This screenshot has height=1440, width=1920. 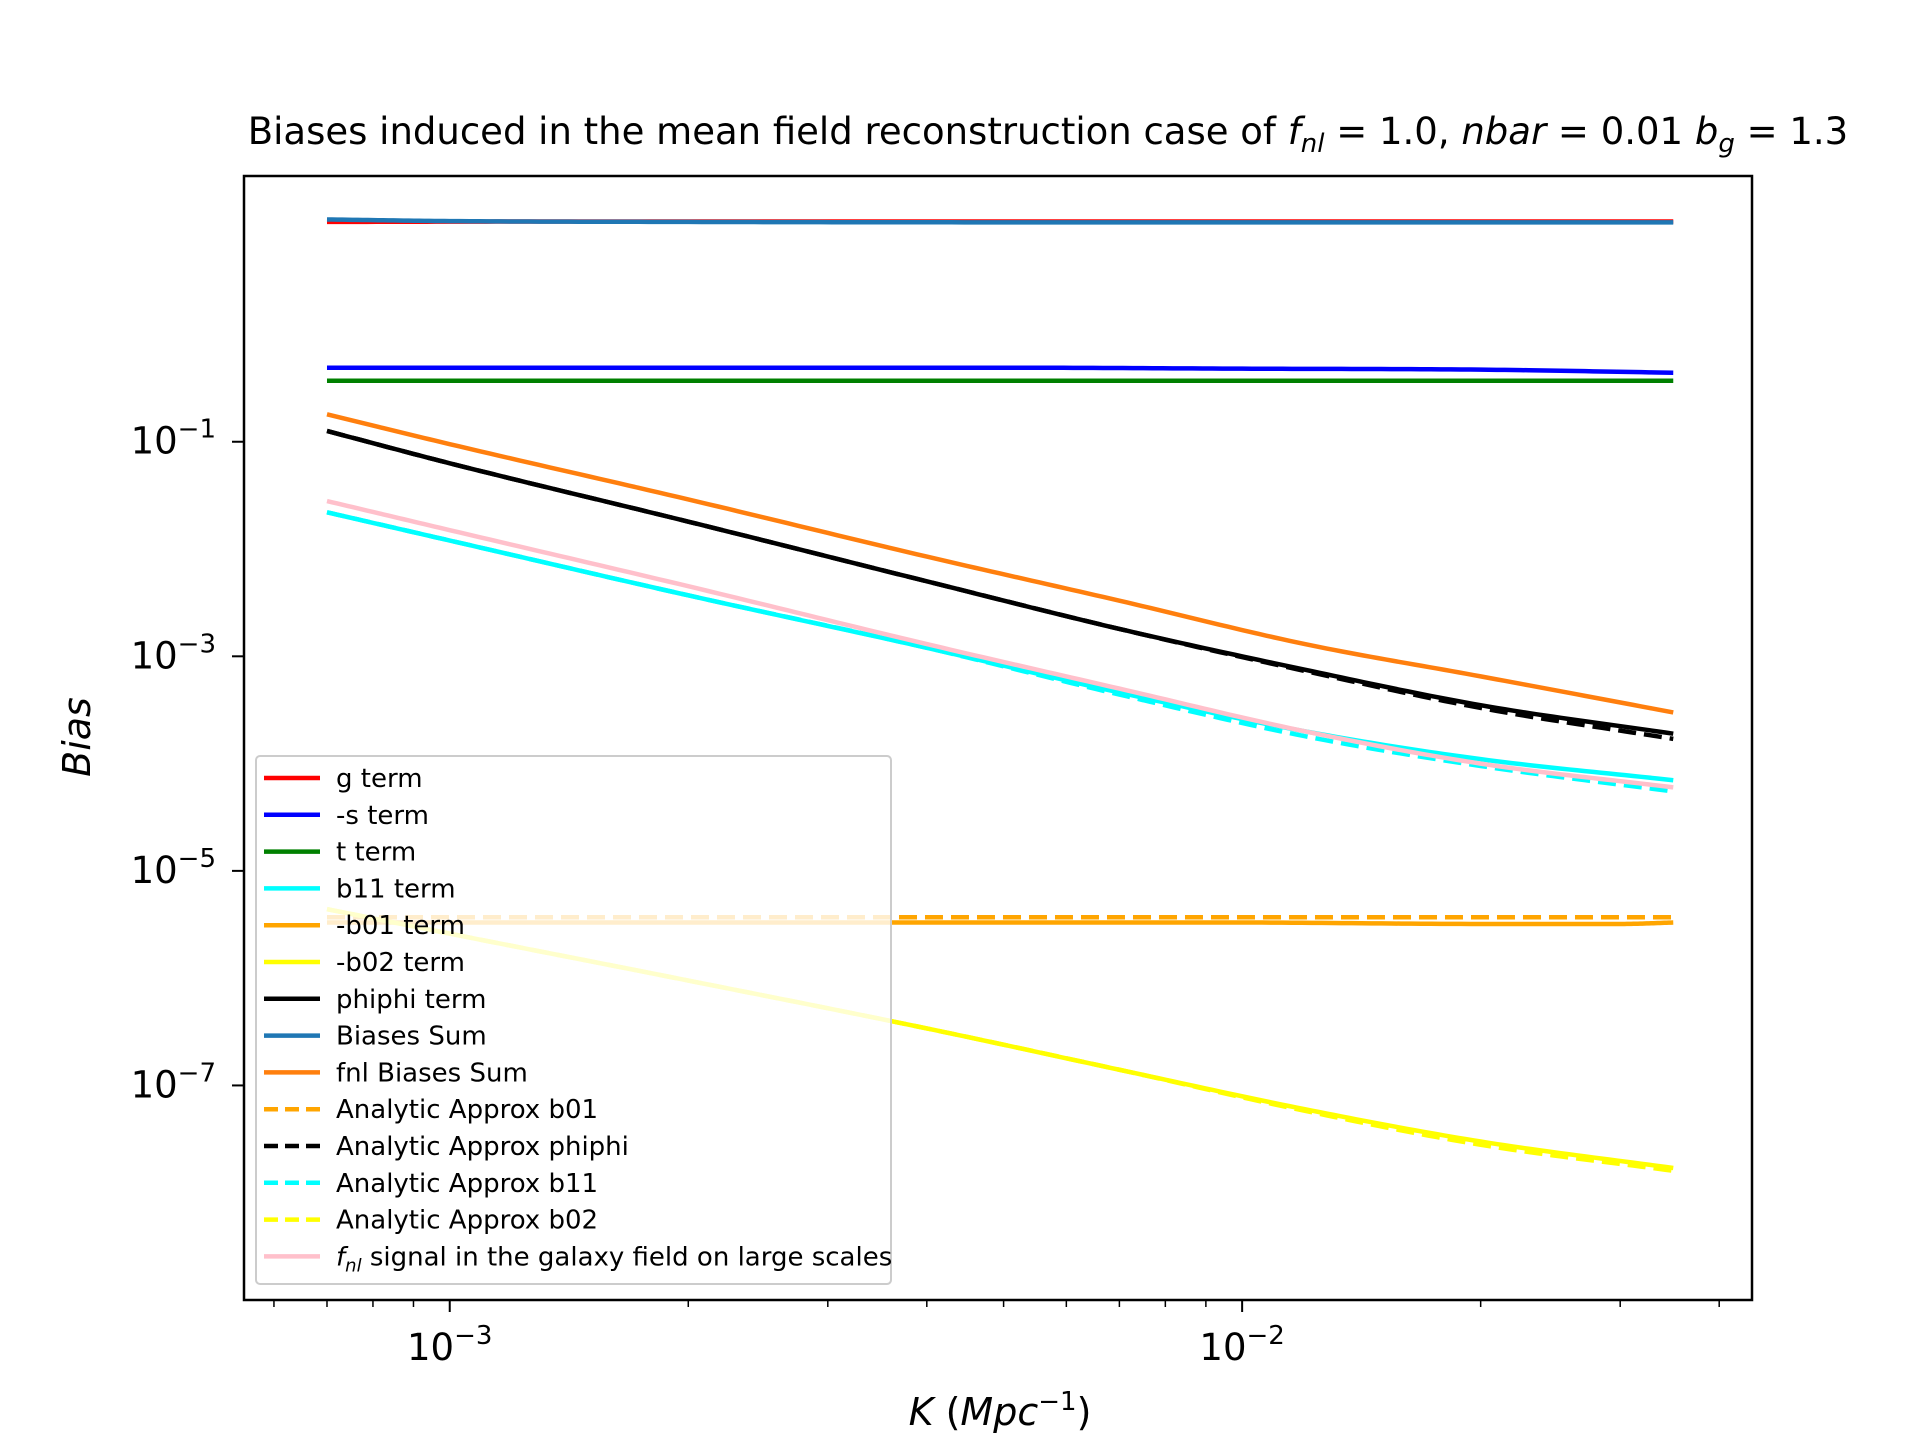 I want to click on legend-label-s-term: -s term, so click(x=382, y=816).